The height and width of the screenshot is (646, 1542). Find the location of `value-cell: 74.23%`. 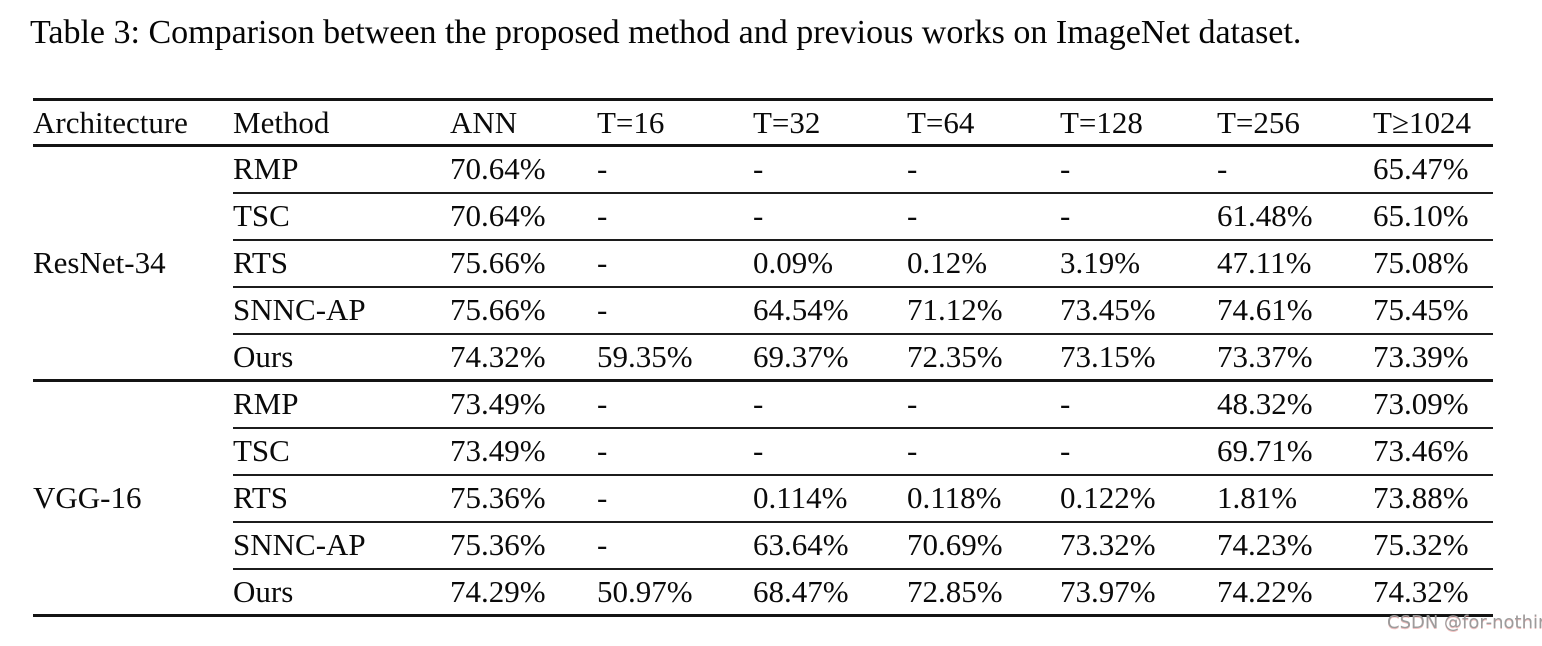

value-cell: 74.23% is located at coordinates (1295, 545).